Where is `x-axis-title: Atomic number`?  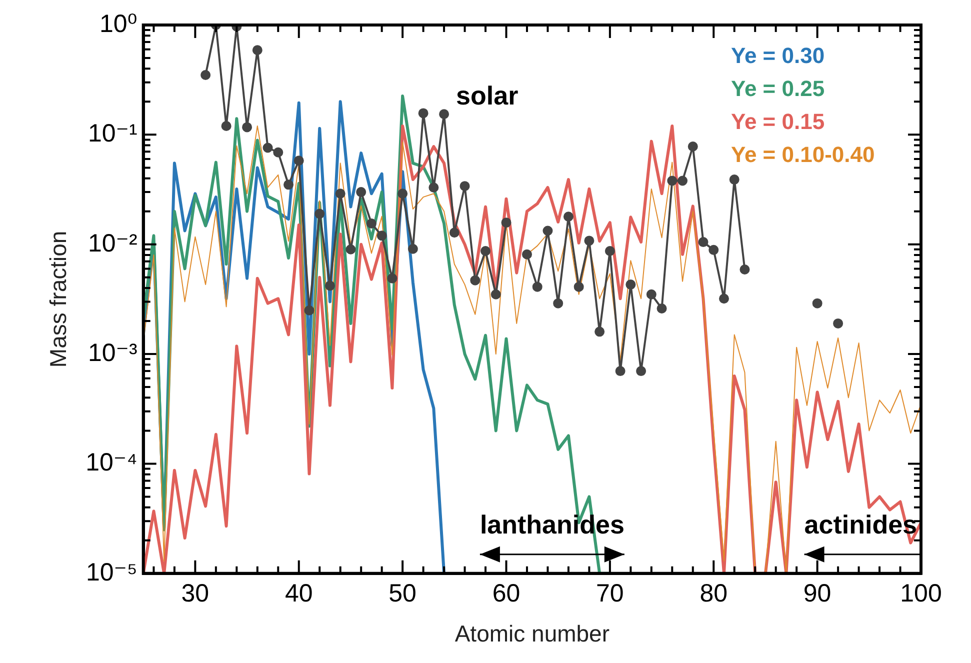 x-axis-title: Atomic number is located at coordinates (532, 633).